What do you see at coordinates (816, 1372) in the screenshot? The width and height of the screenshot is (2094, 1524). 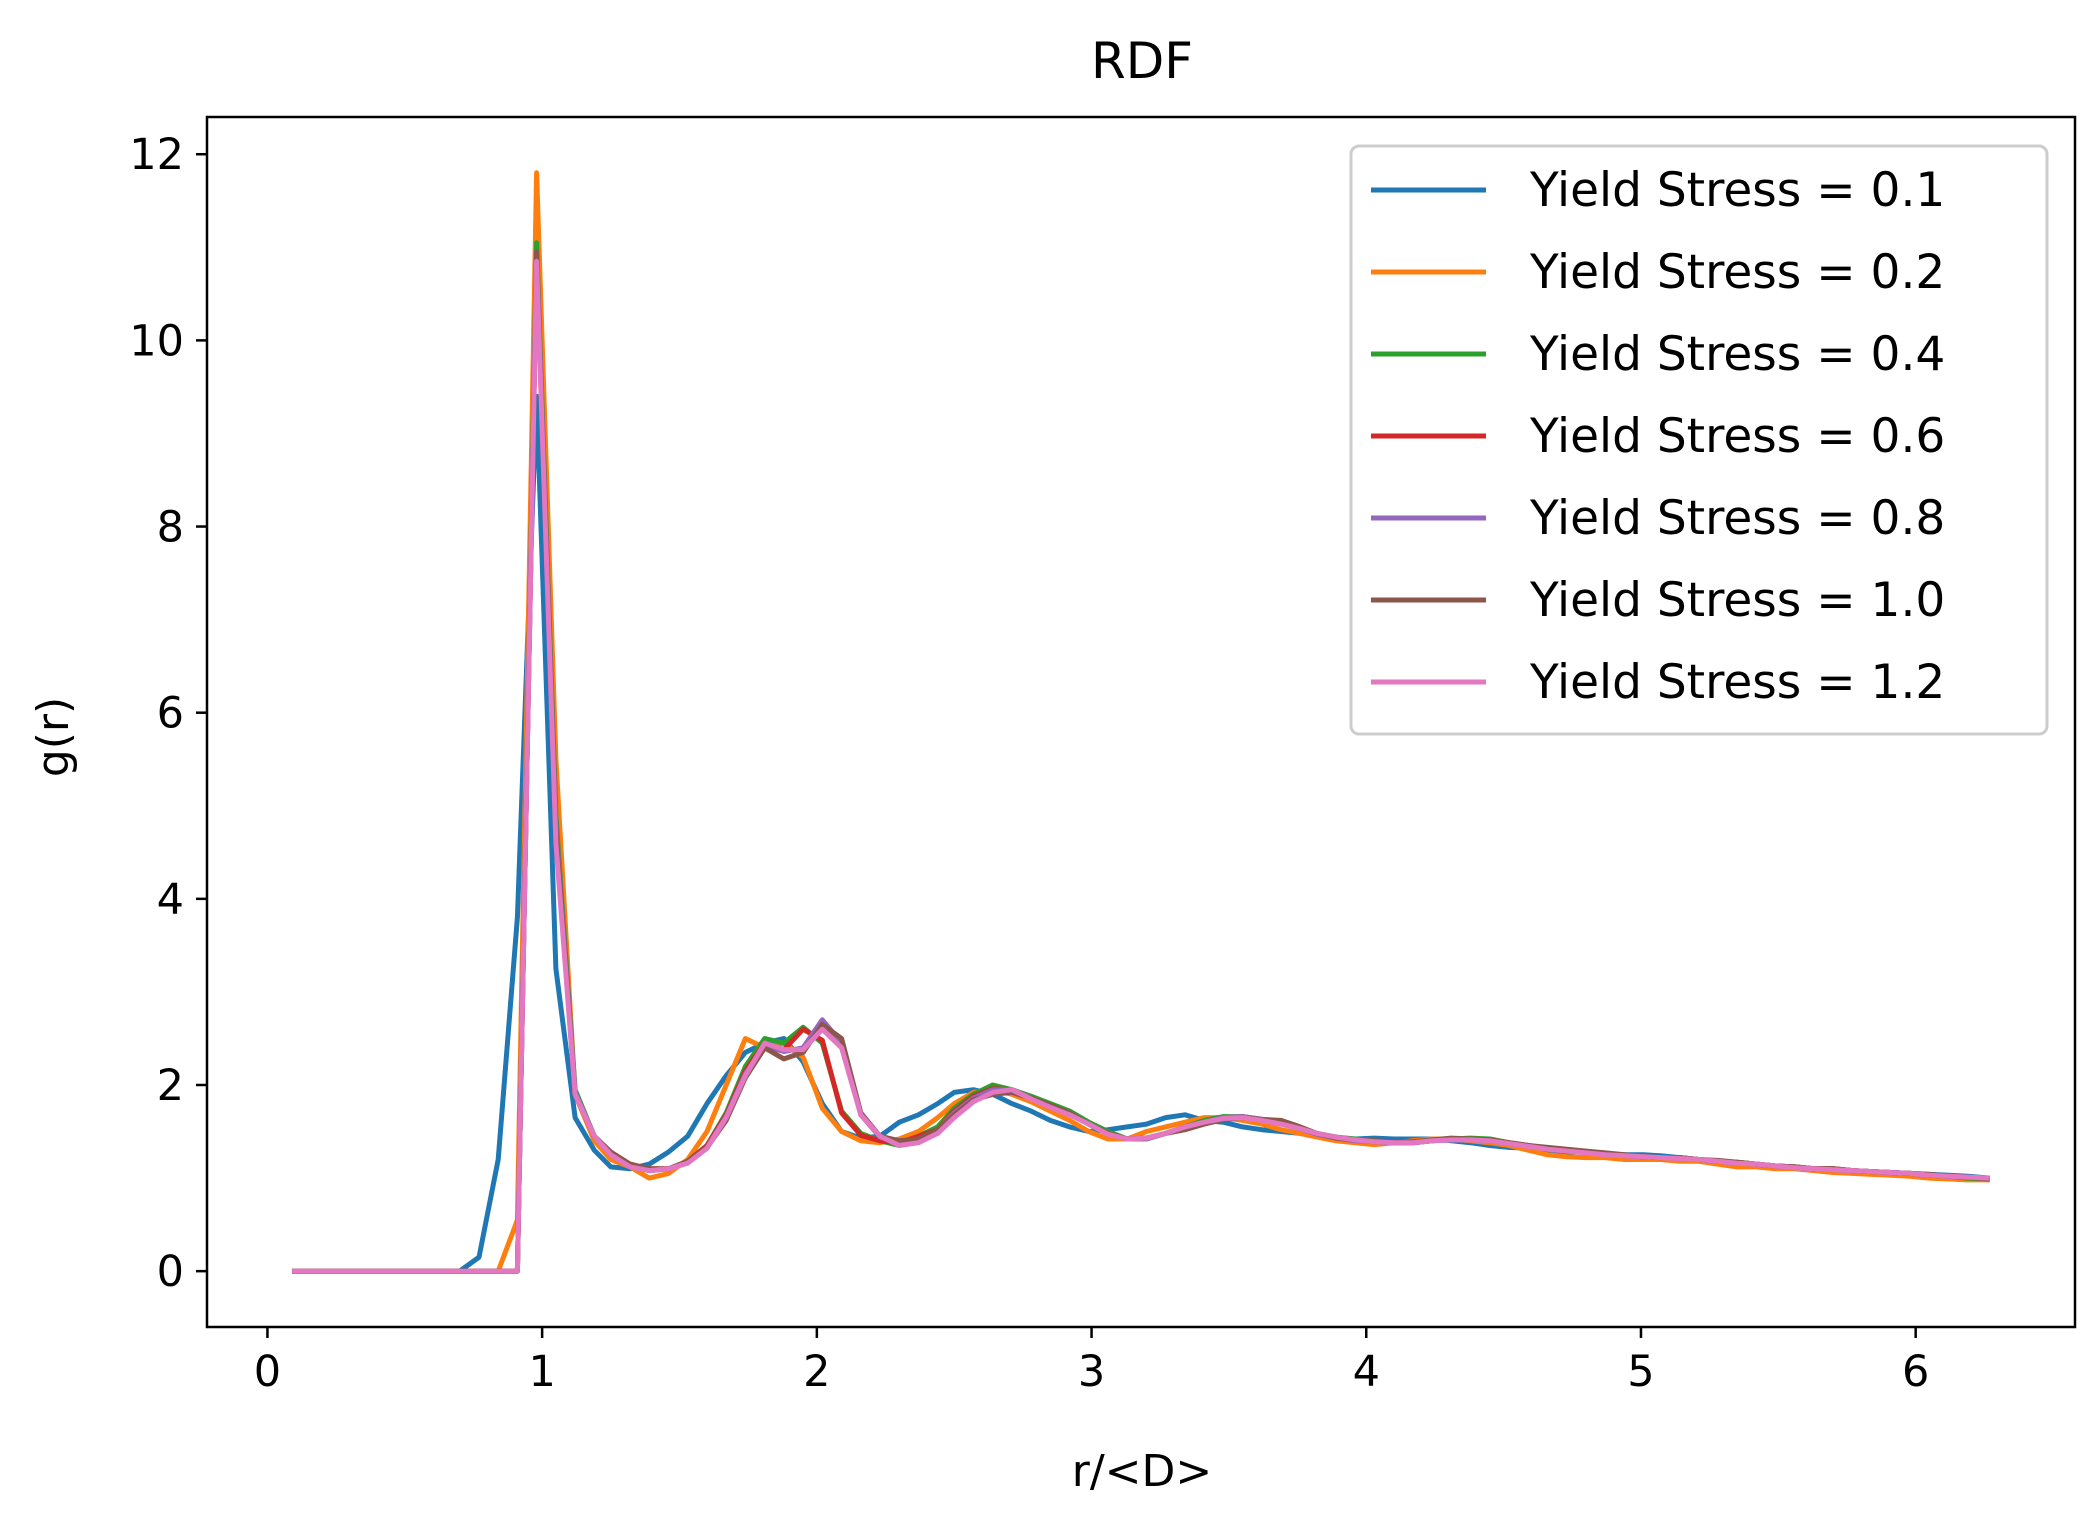 I see `x-tick-label: 2` at bounding box center [816, 1372].